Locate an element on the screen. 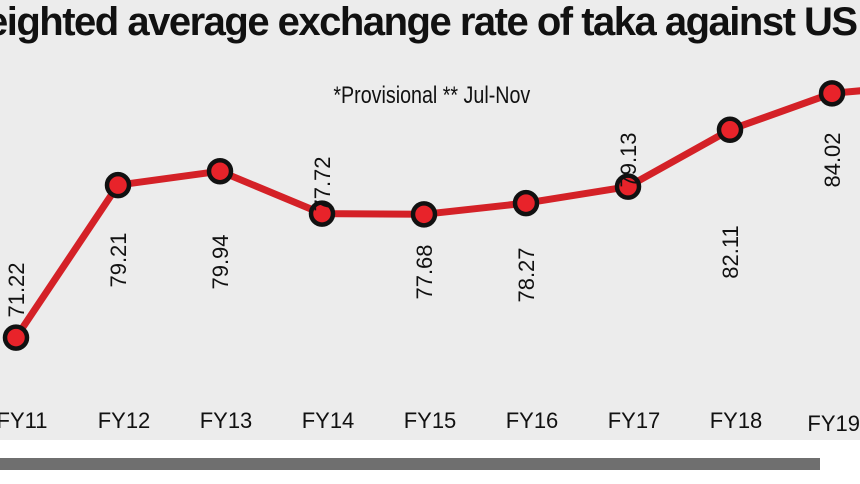  x-tick-label: FY17 is located at coordinates (634, 420).